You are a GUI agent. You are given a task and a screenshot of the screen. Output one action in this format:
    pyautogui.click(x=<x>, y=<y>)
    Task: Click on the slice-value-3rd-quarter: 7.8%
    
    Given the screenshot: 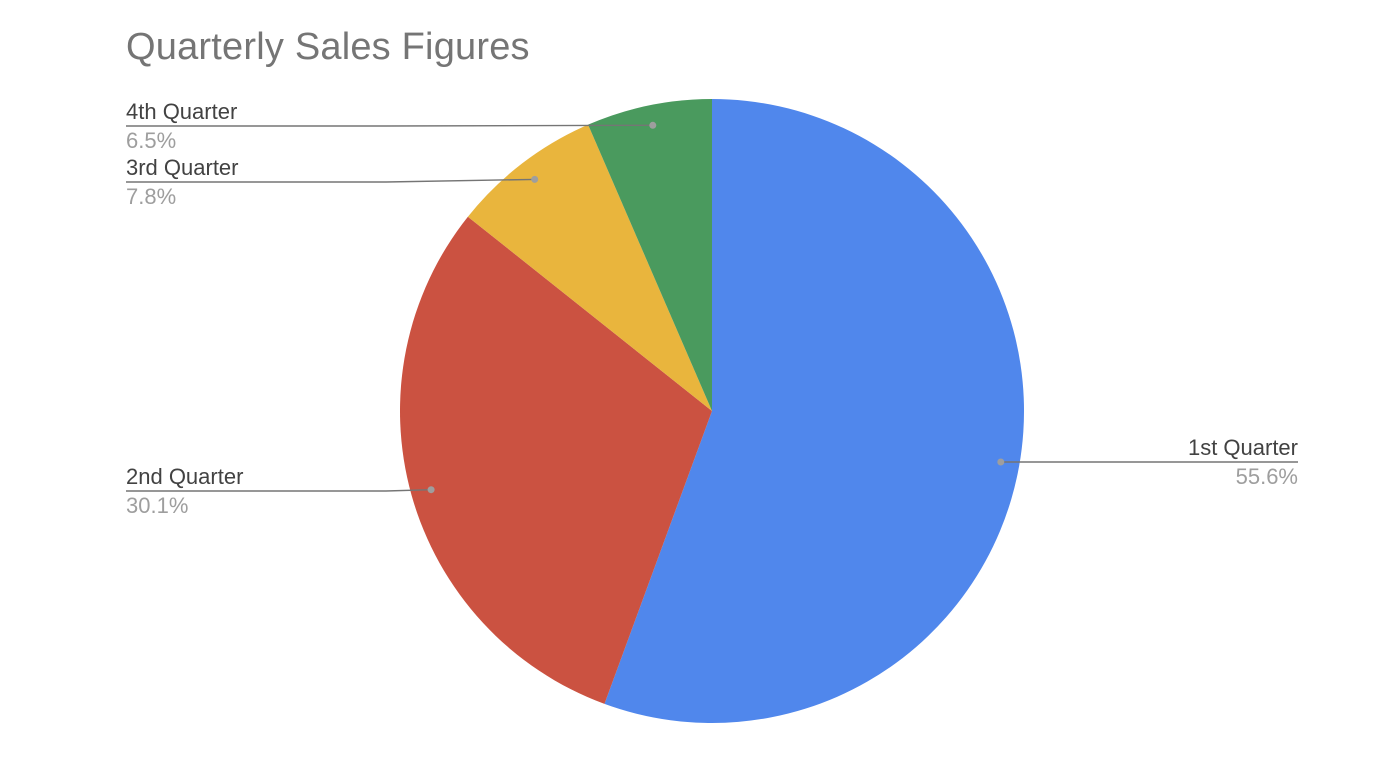 What is the action you would take?
    pyautogui.click(x=151, y=196)
    